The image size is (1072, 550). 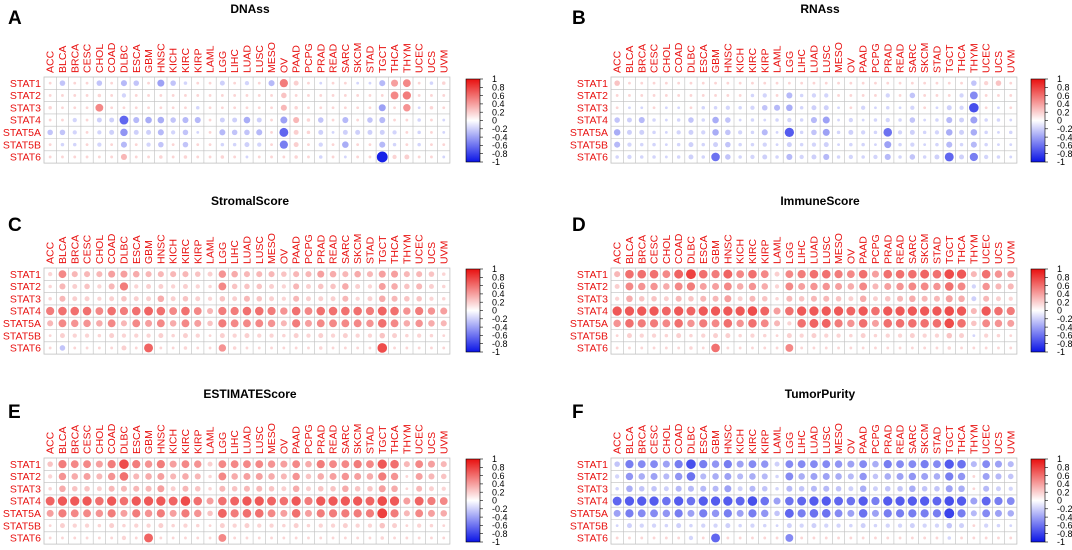 I want to click on colorbar-tick-label: -0.4, so click(x=500, y=517).